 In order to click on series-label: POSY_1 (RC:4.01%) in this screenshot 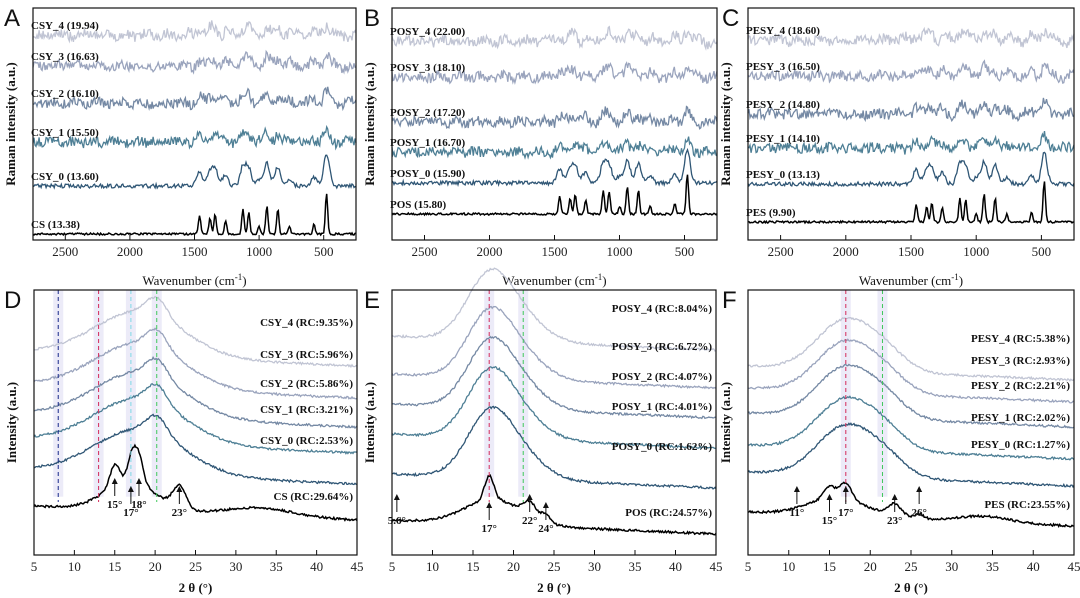, I will do `click(662, 407)`.